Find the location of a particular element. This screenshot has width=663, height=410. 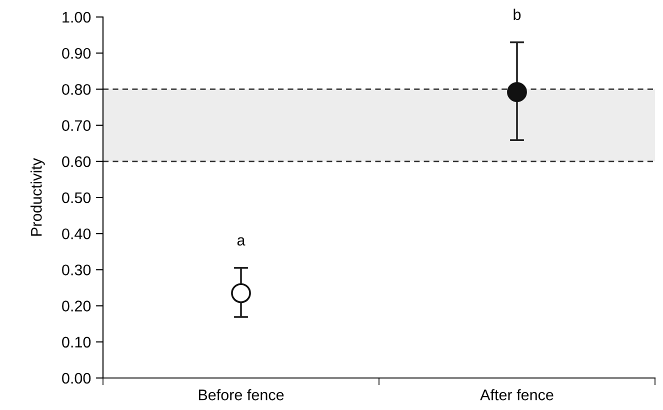

y-tick-label: 0.60 is located at coordinates (76, 162).